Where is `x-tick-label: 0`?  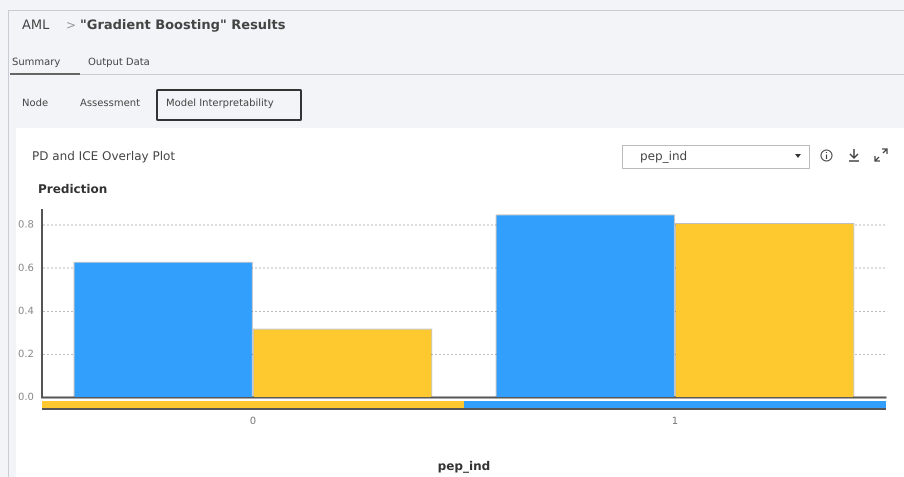 x-tick-label: 0 is located at coordinates (253, 422).